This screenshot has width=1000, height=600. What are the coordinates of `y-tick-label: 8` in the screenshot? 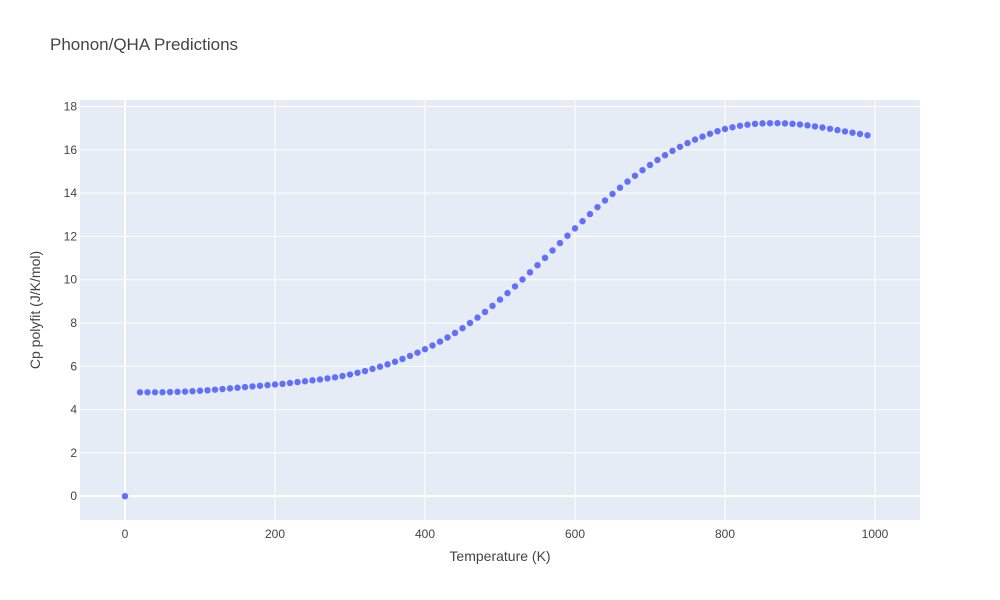 It's located at (73, 323).